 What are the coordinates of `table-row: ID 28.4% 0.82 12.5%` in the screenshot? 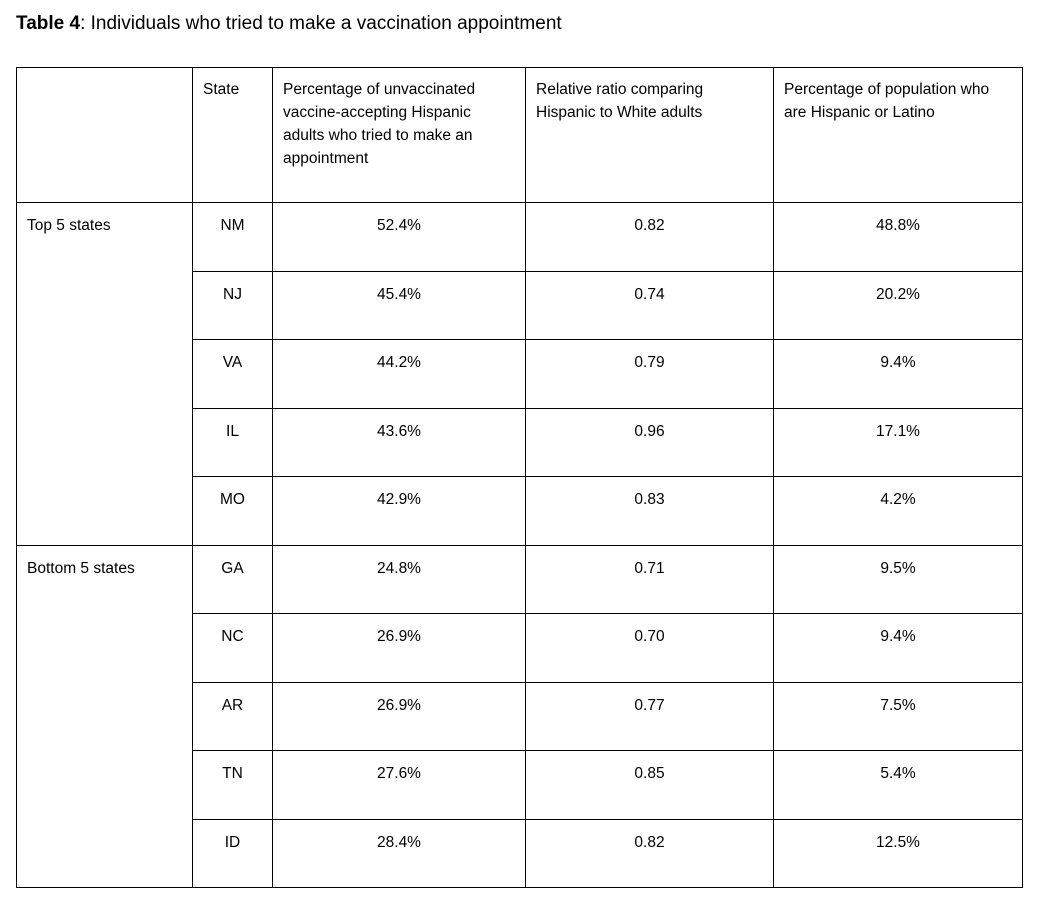 It's located at (520, 853).